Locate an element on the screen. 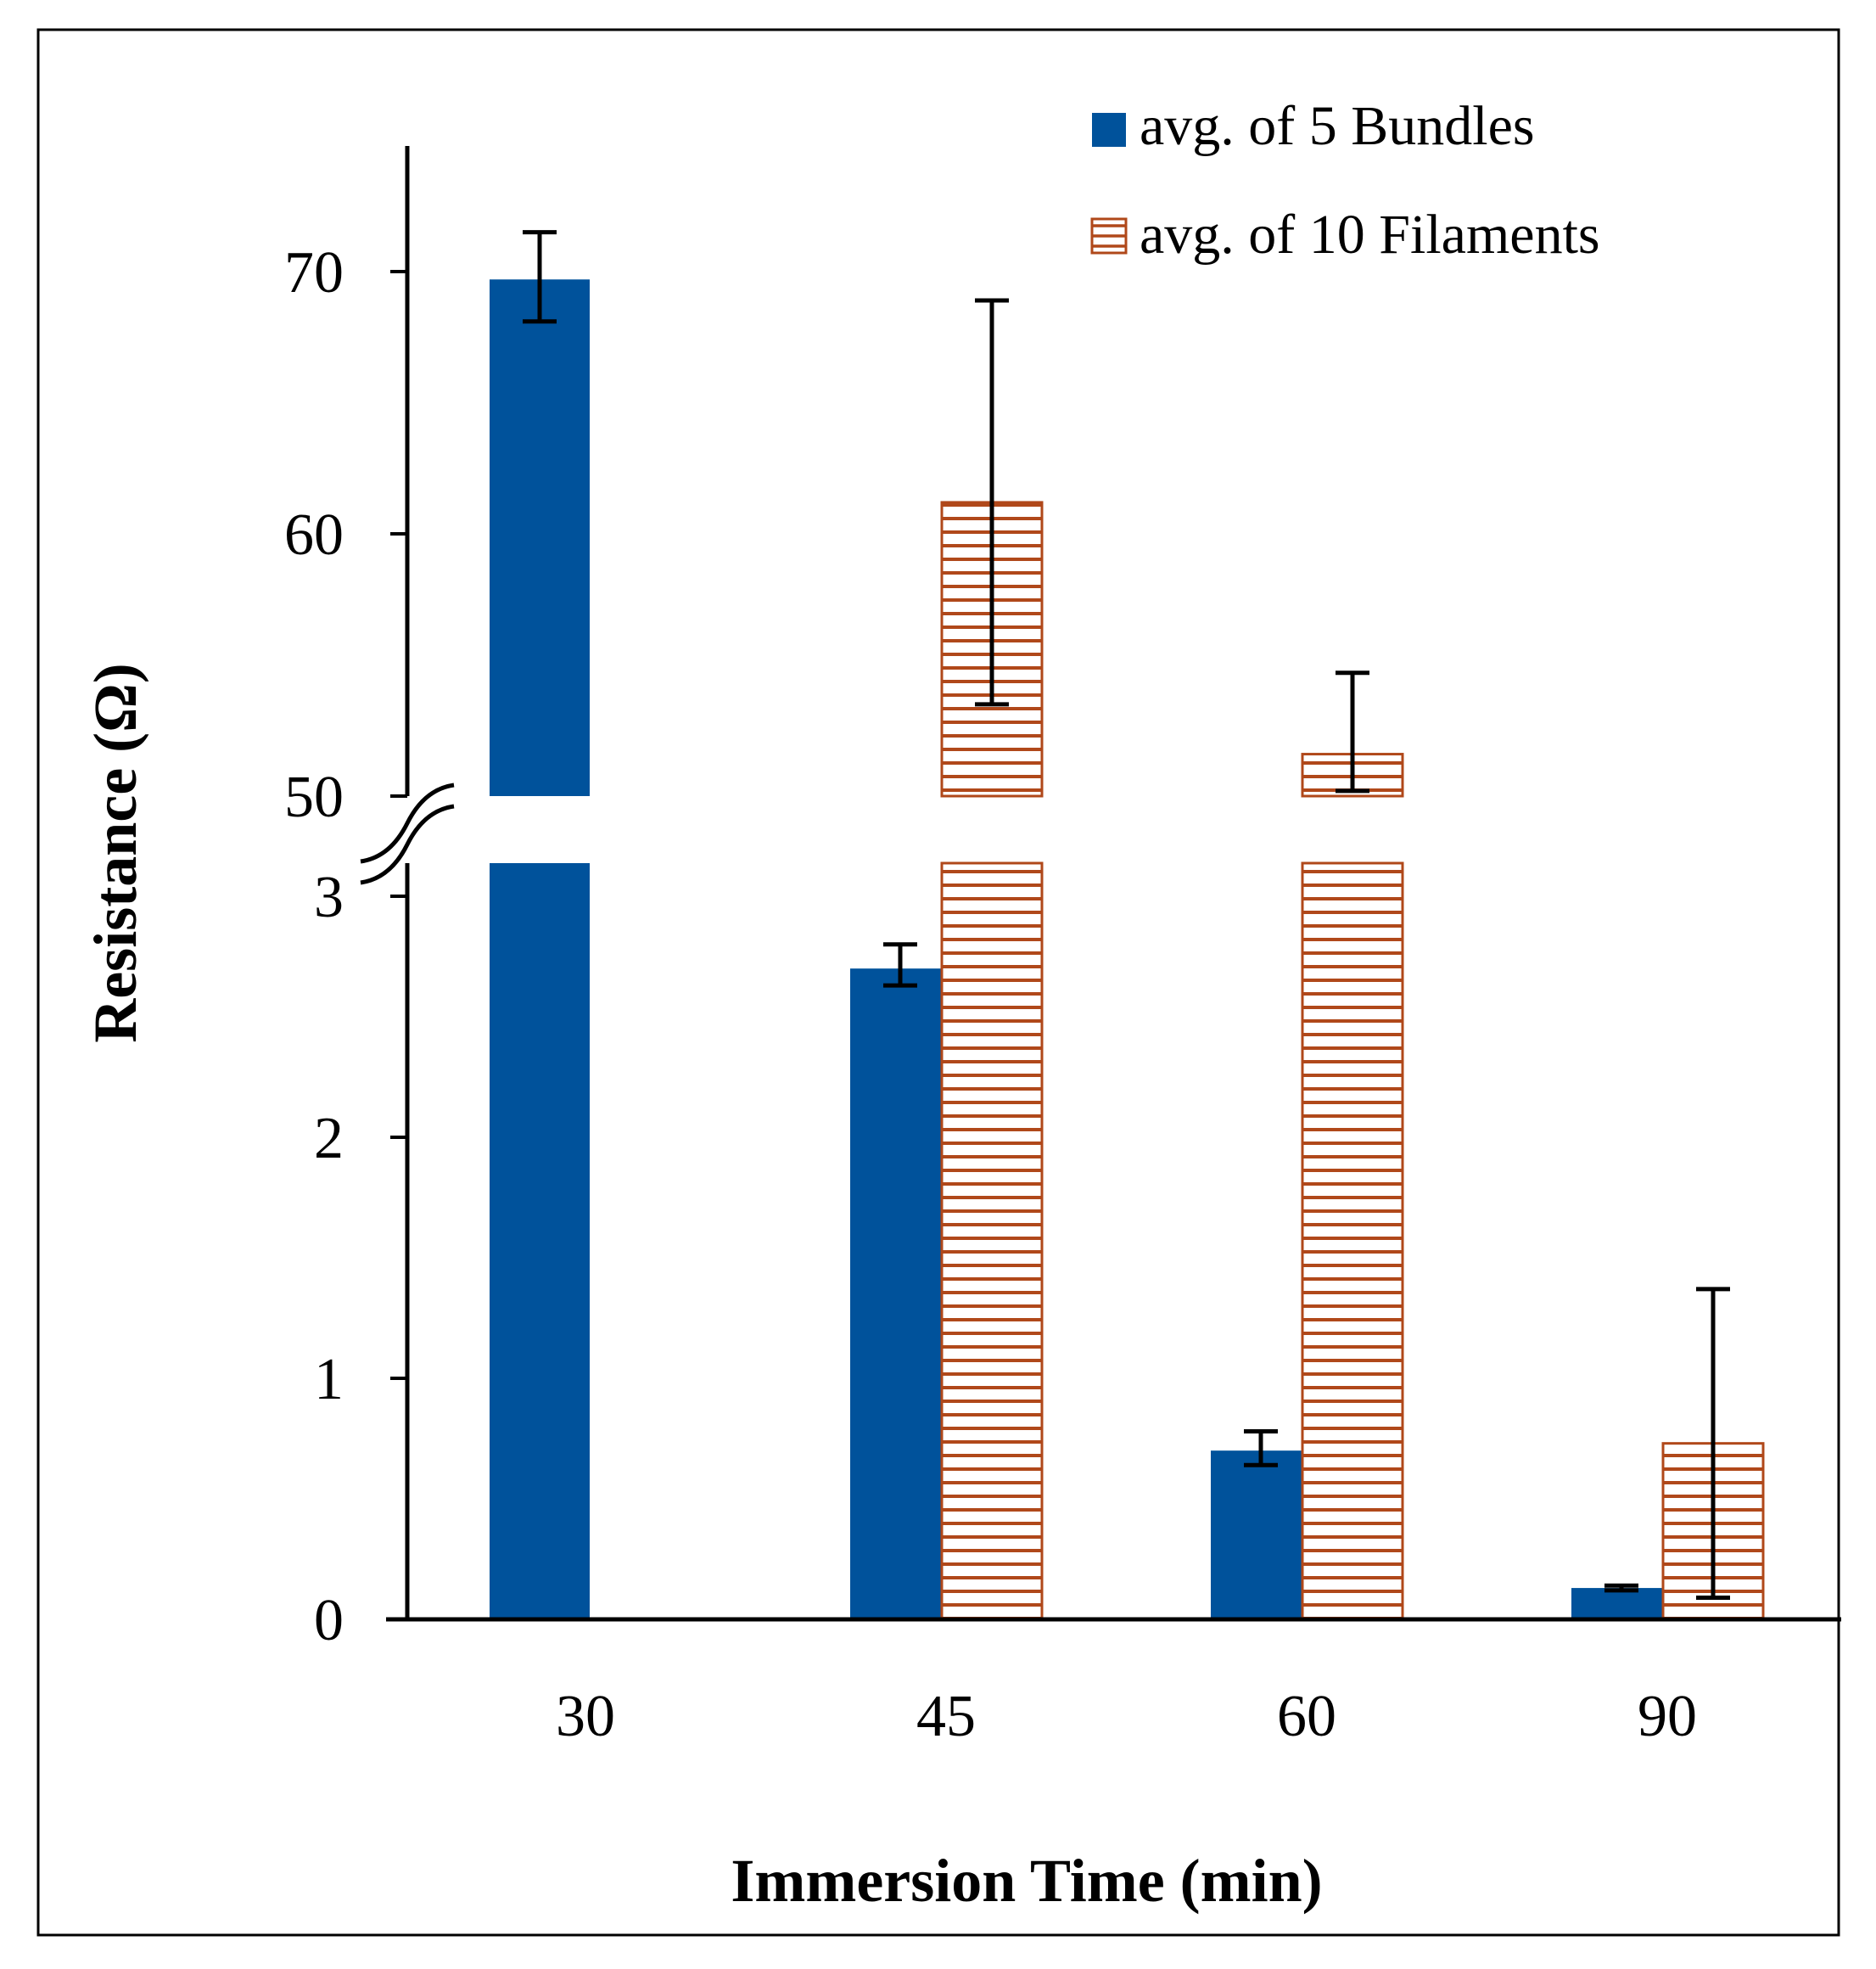  y-tick-label: 2 is located at coordinates (329, 1138).